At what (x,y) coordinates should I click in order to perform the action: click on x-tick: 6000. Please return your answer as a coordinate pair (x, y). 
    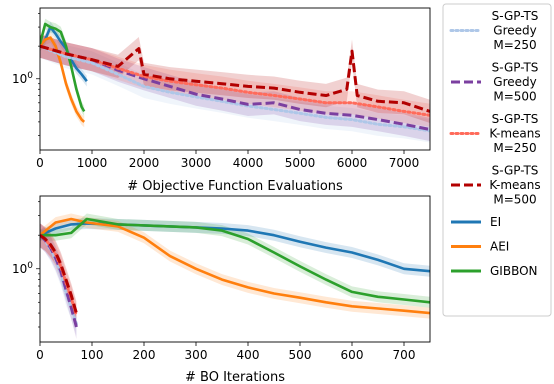
    Looking at the image, I should click on (352, 160).